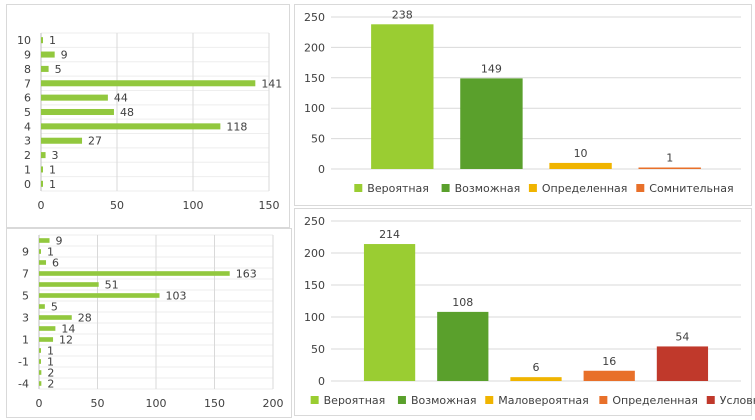 The image size is (755, 420). I want to click on data-label: 44, so click(121, 98).